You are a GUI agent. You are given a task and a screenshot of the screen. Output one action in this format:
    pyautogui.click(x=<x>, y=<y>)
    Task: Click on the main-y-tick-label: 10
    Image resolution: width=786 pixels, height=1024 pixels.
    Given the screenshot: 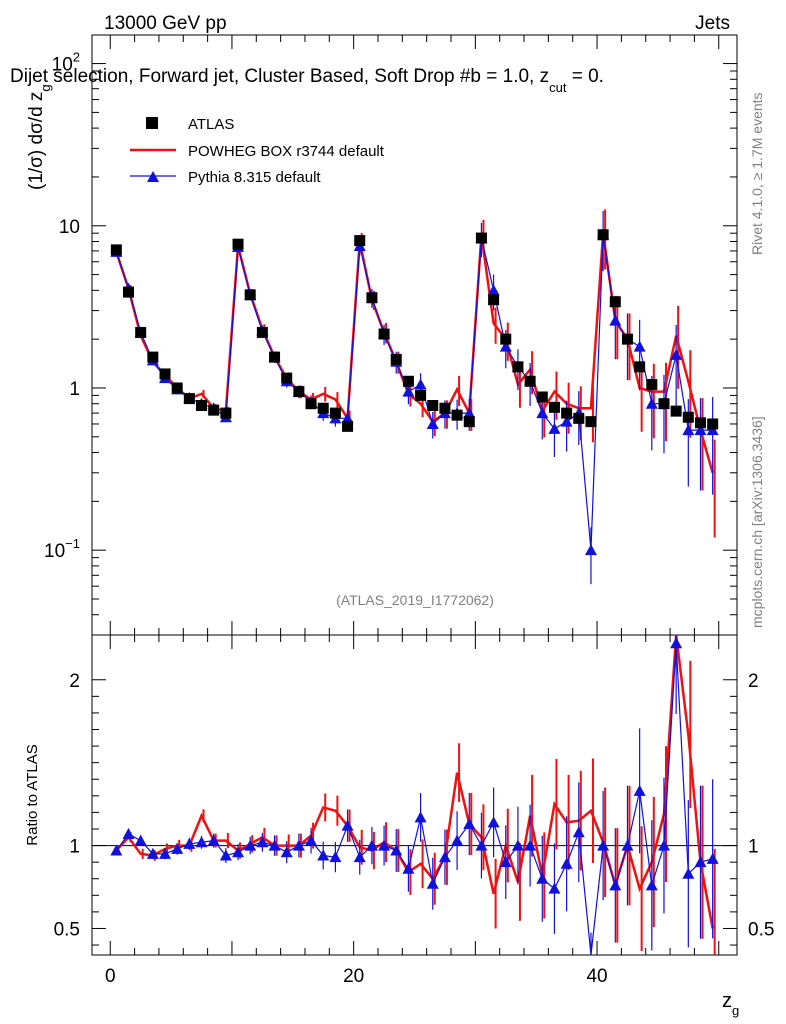 What is the action you would take?
    pyautogui.click(x=69, y=227)
    